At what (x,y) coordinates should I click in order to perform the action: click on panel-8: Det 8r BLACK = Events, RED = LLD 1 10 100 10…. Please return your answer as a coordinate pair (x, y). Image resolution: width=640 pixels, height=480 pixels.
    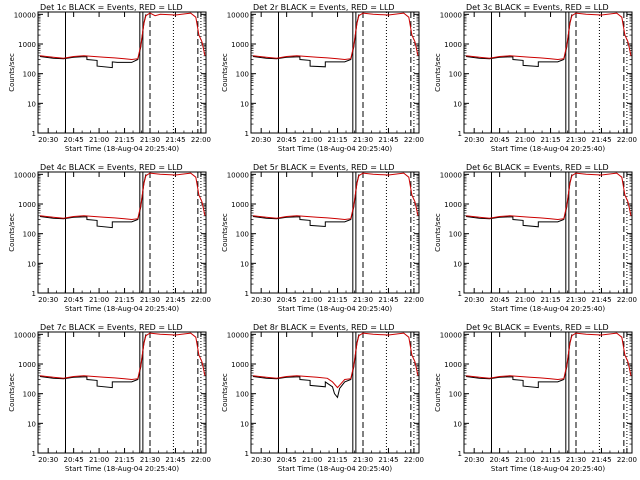
    Looking at the image, I should click on (322, 398).